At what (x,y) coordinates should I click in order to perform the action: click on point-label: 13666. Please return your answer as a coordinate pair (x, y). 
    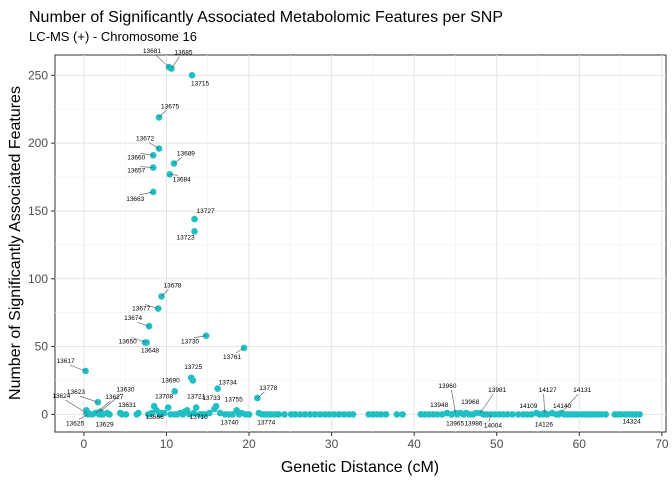
    Looking at the image, I should click on (155, 417).